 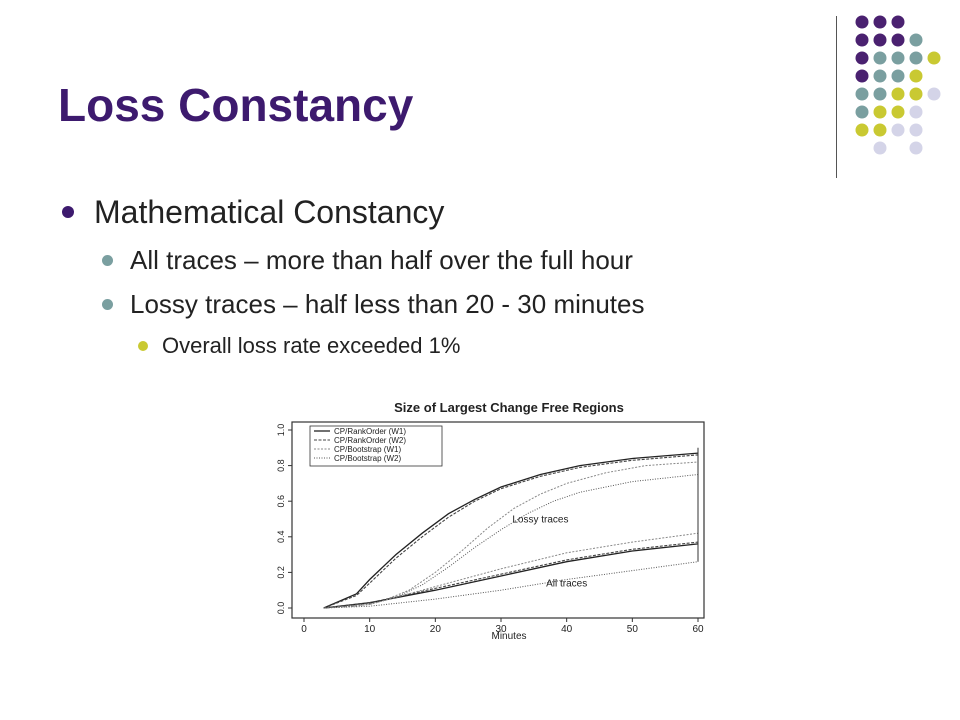 What do you see at coordinates (281, 608) in the screenshot?
I see `y-tick-label: 0.0` at bounding box center [281, 608].